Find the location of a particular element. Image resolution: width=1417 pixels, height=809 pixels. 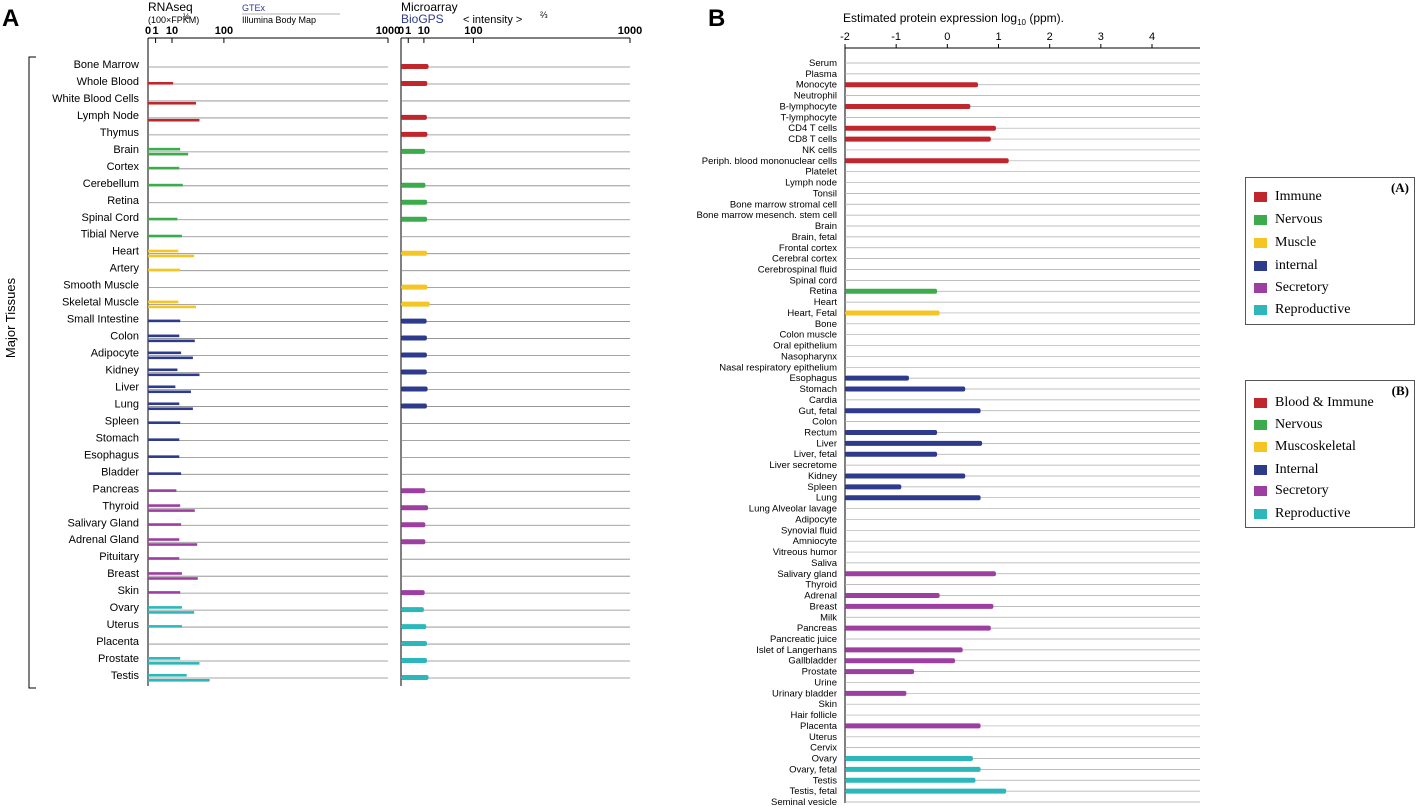

tissue-label: Prostate is located at coordinates (118, 659).